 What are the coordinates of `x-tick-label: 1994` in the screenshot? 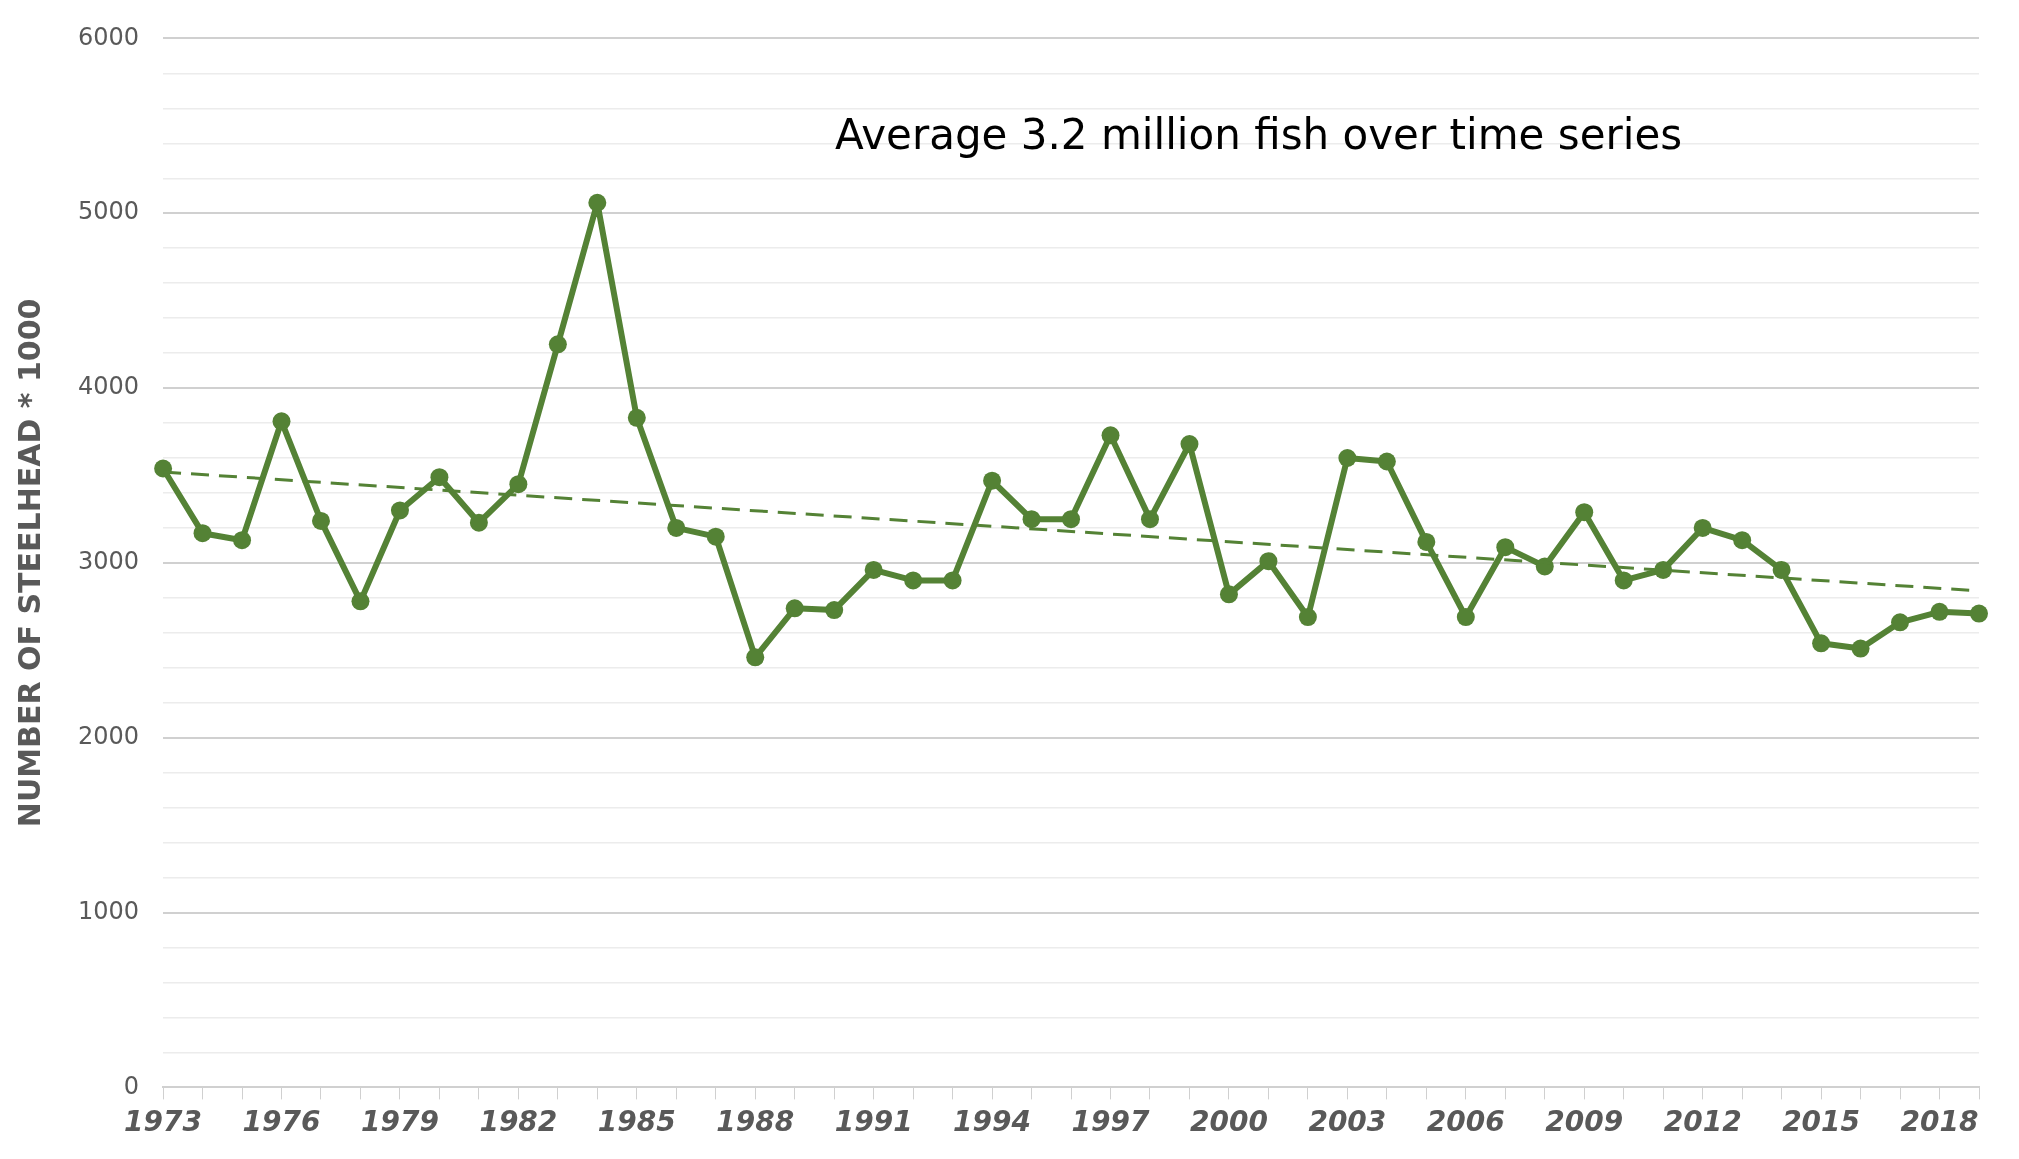 It's located at (992, 1122).